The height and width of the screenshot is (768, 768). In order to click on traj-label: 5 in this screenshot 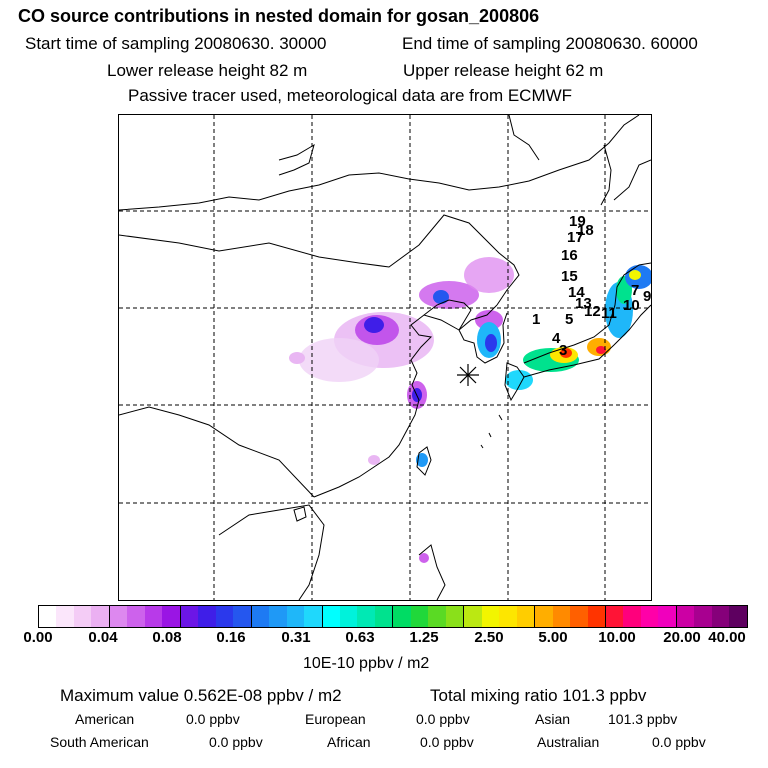, I will do `click(569, 319)`.